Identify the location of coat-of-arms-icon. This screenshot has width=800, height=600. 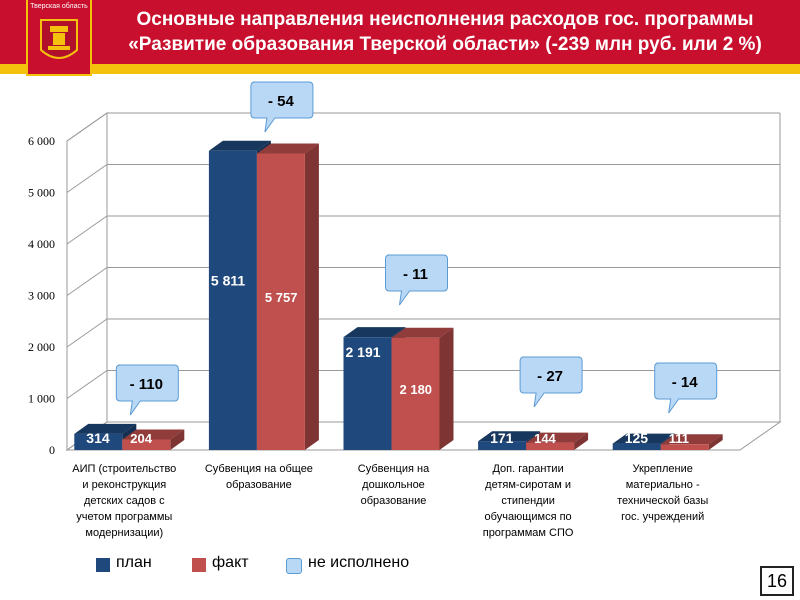
(59, 39).